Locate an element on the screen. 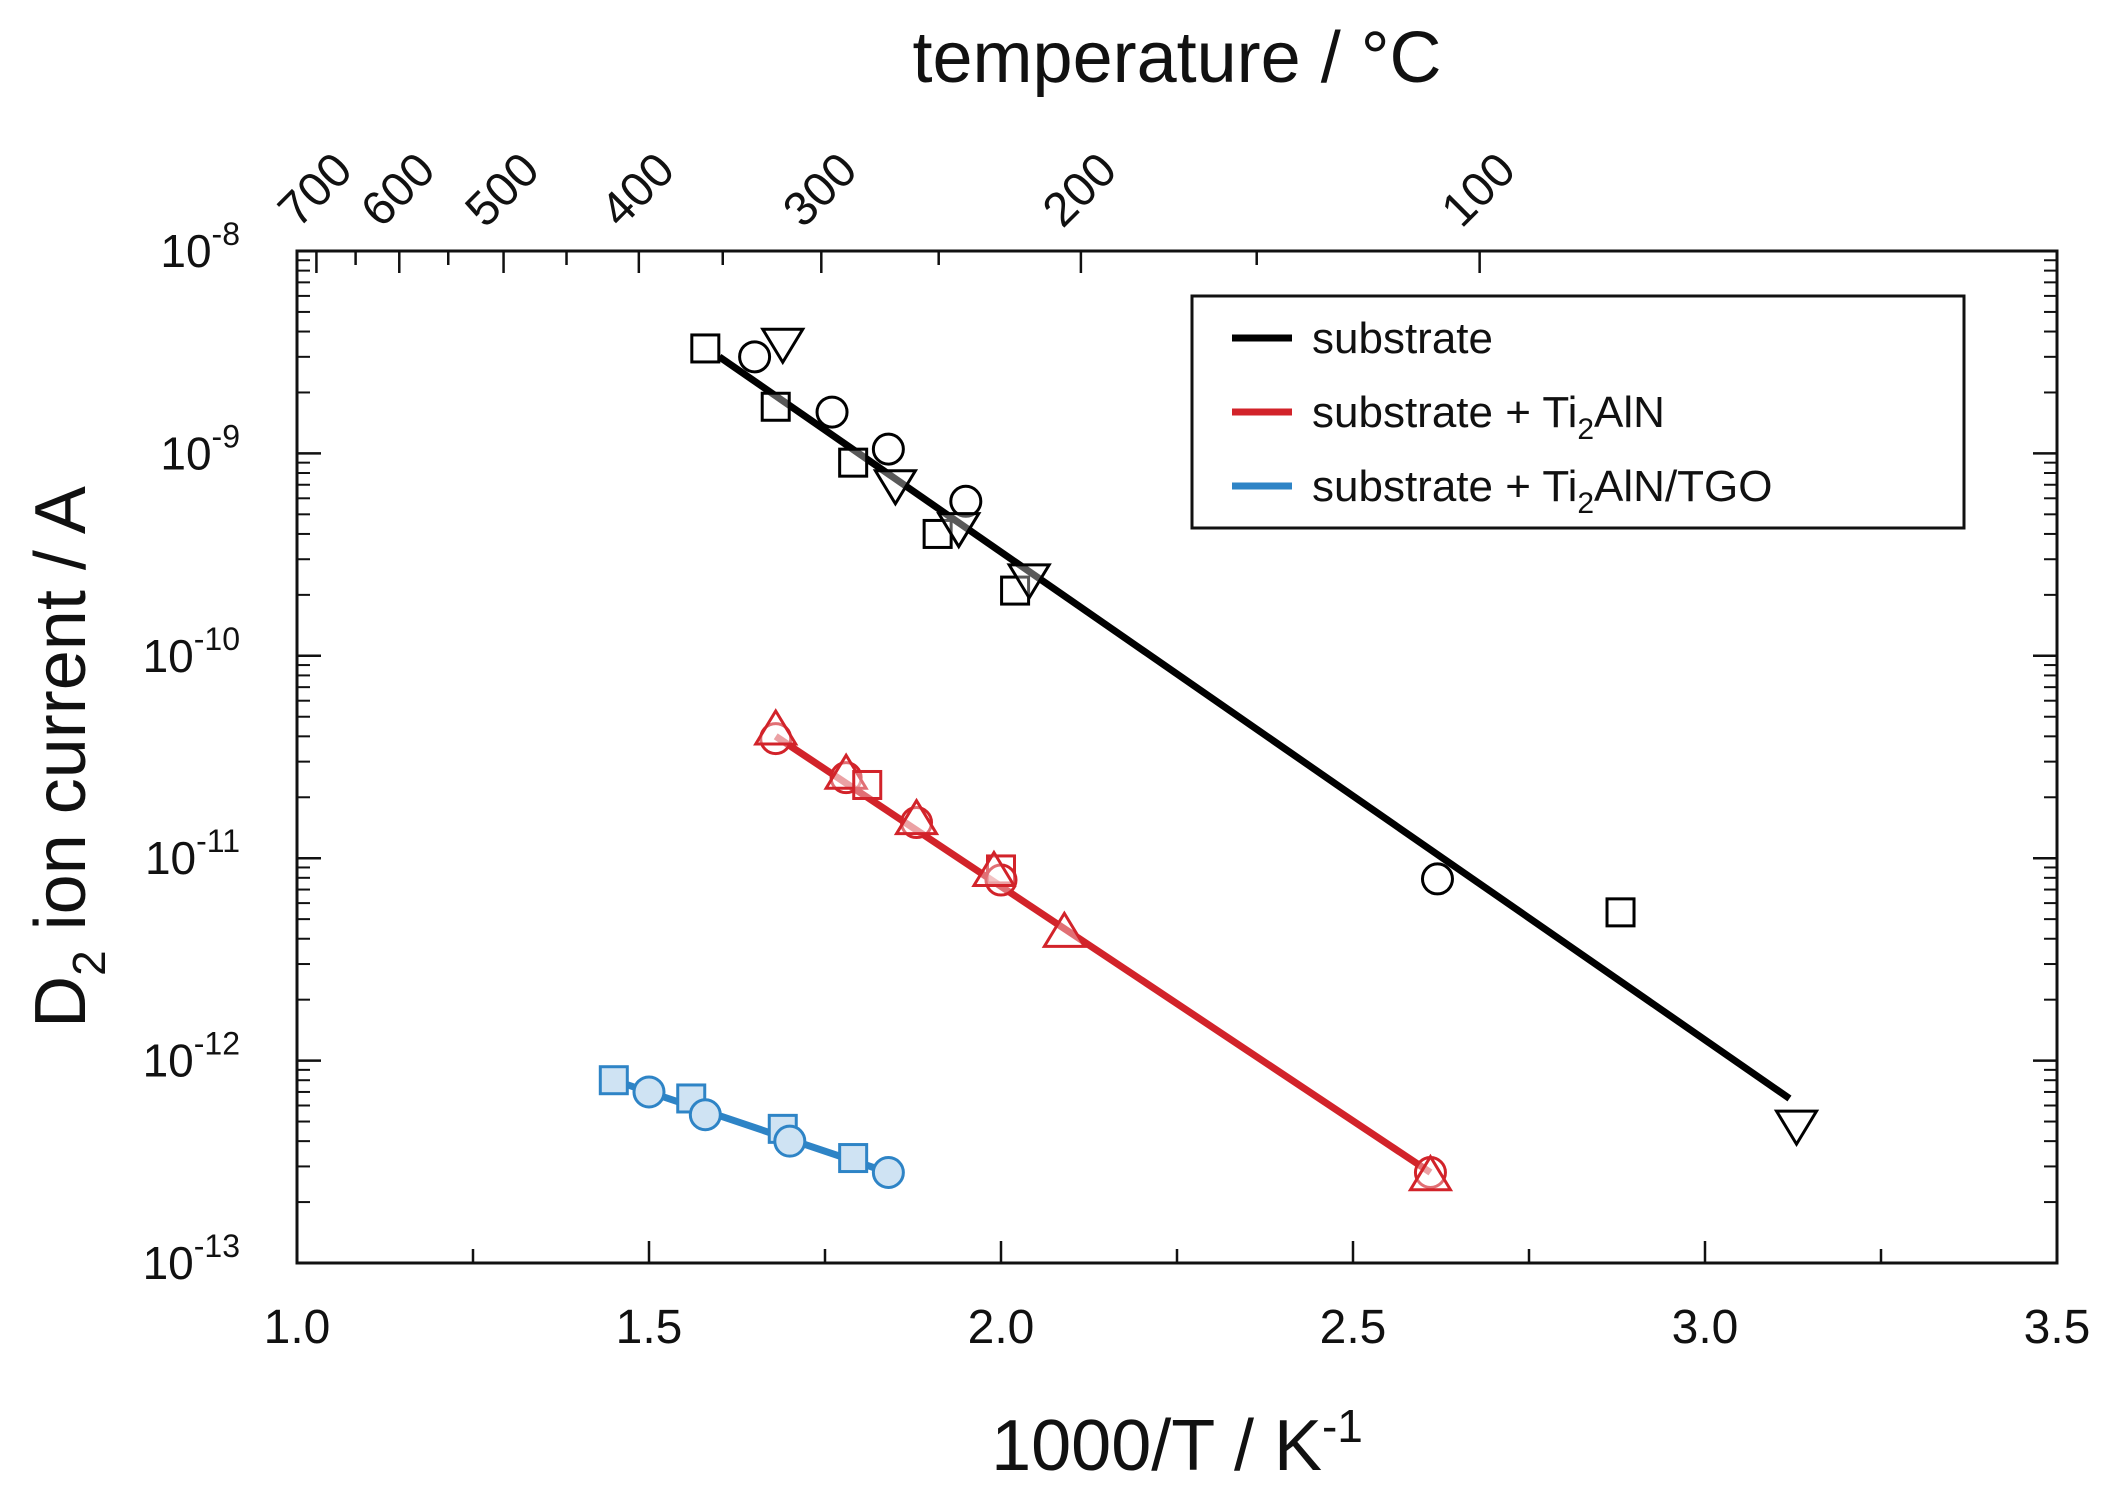 This screenshot has height=1493, width=2108. x-axis-title-main: 1000/T / K is located at coordinates (1156, 1446).